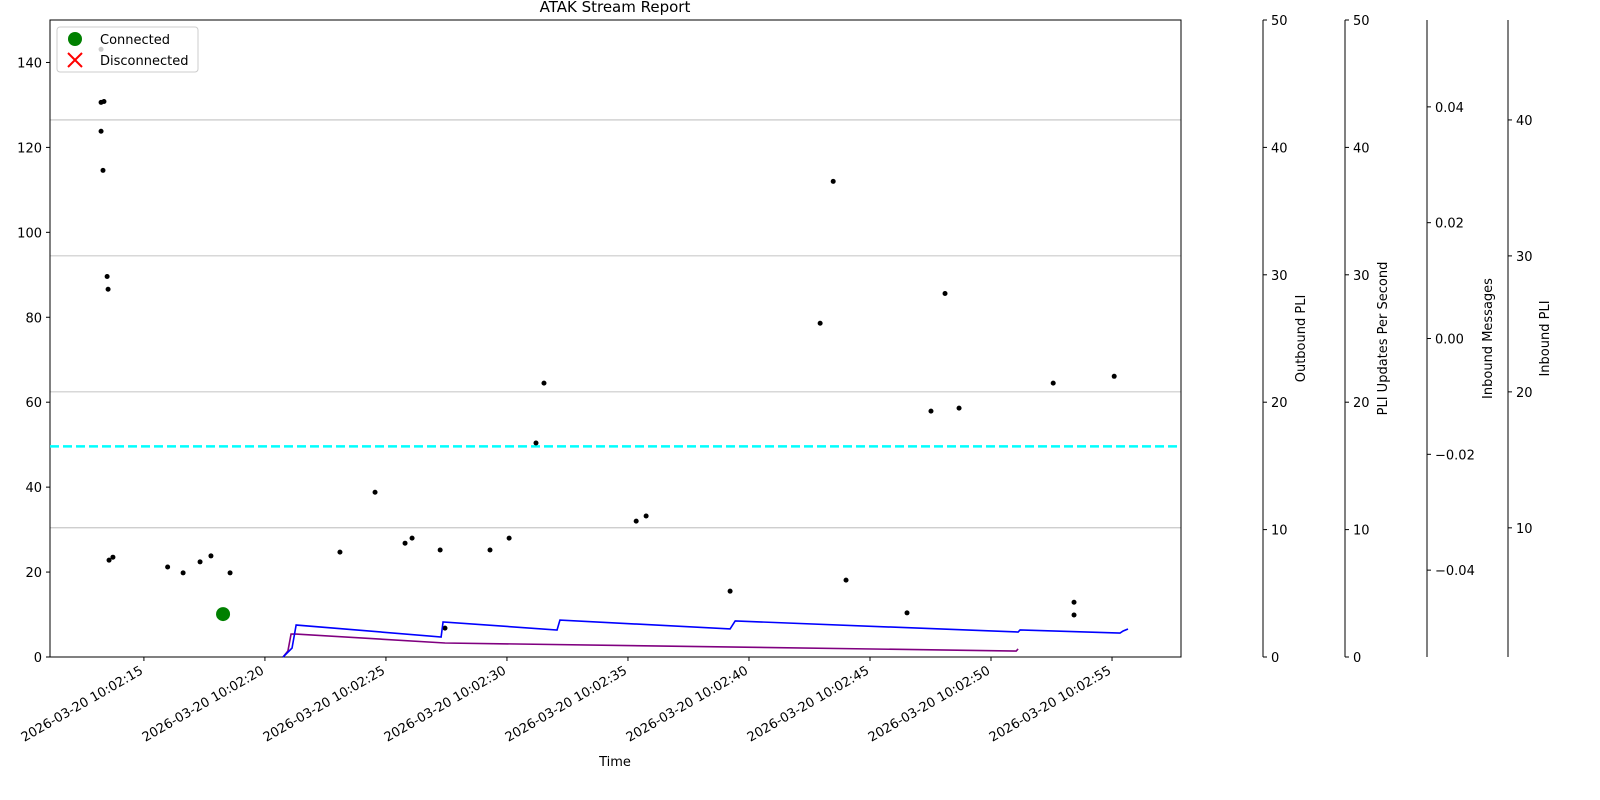 This screenshot has height=800, width=1600. What do you see at coordinates (29, 148) in the screenshot?
I see `y-tick-label: 120` at bounding box center [29, 148].